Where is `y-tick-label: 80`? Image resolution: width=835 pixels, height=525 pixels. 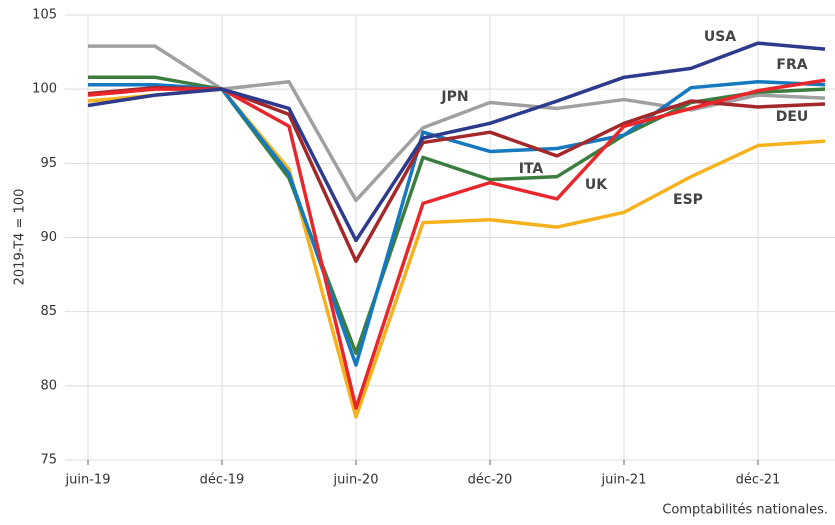 y-tick-label: 80 is located at coordinates (48, 385).